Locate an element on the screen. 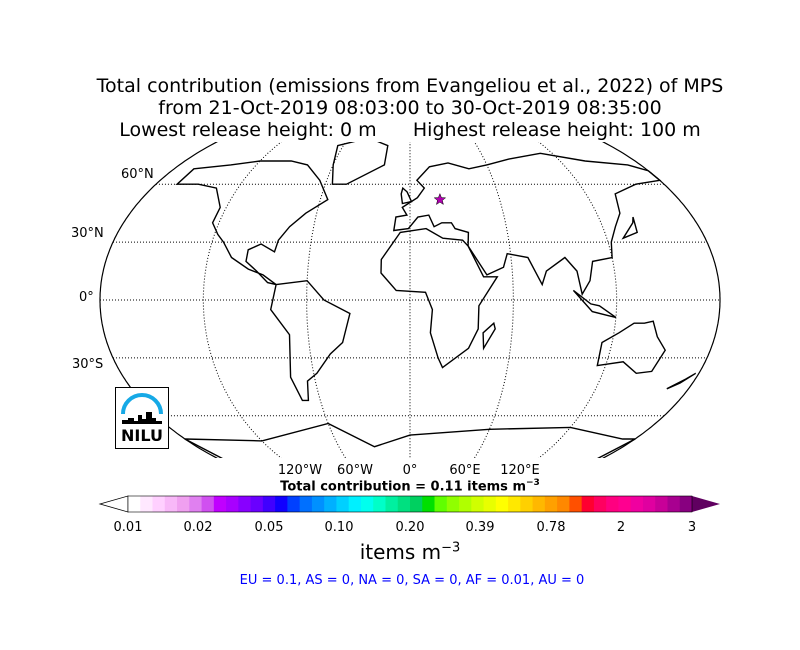  colorbar-under-triangle is located at coordinates (113, 504).